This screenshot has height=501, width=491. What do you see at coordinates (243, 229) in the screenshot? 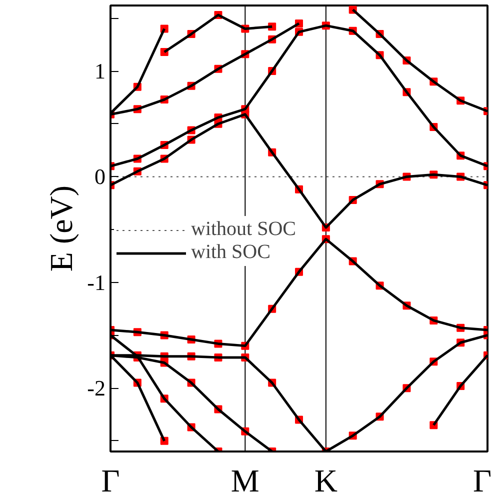
I see `legend-label: without SOC` at bounding box center [243, 229].